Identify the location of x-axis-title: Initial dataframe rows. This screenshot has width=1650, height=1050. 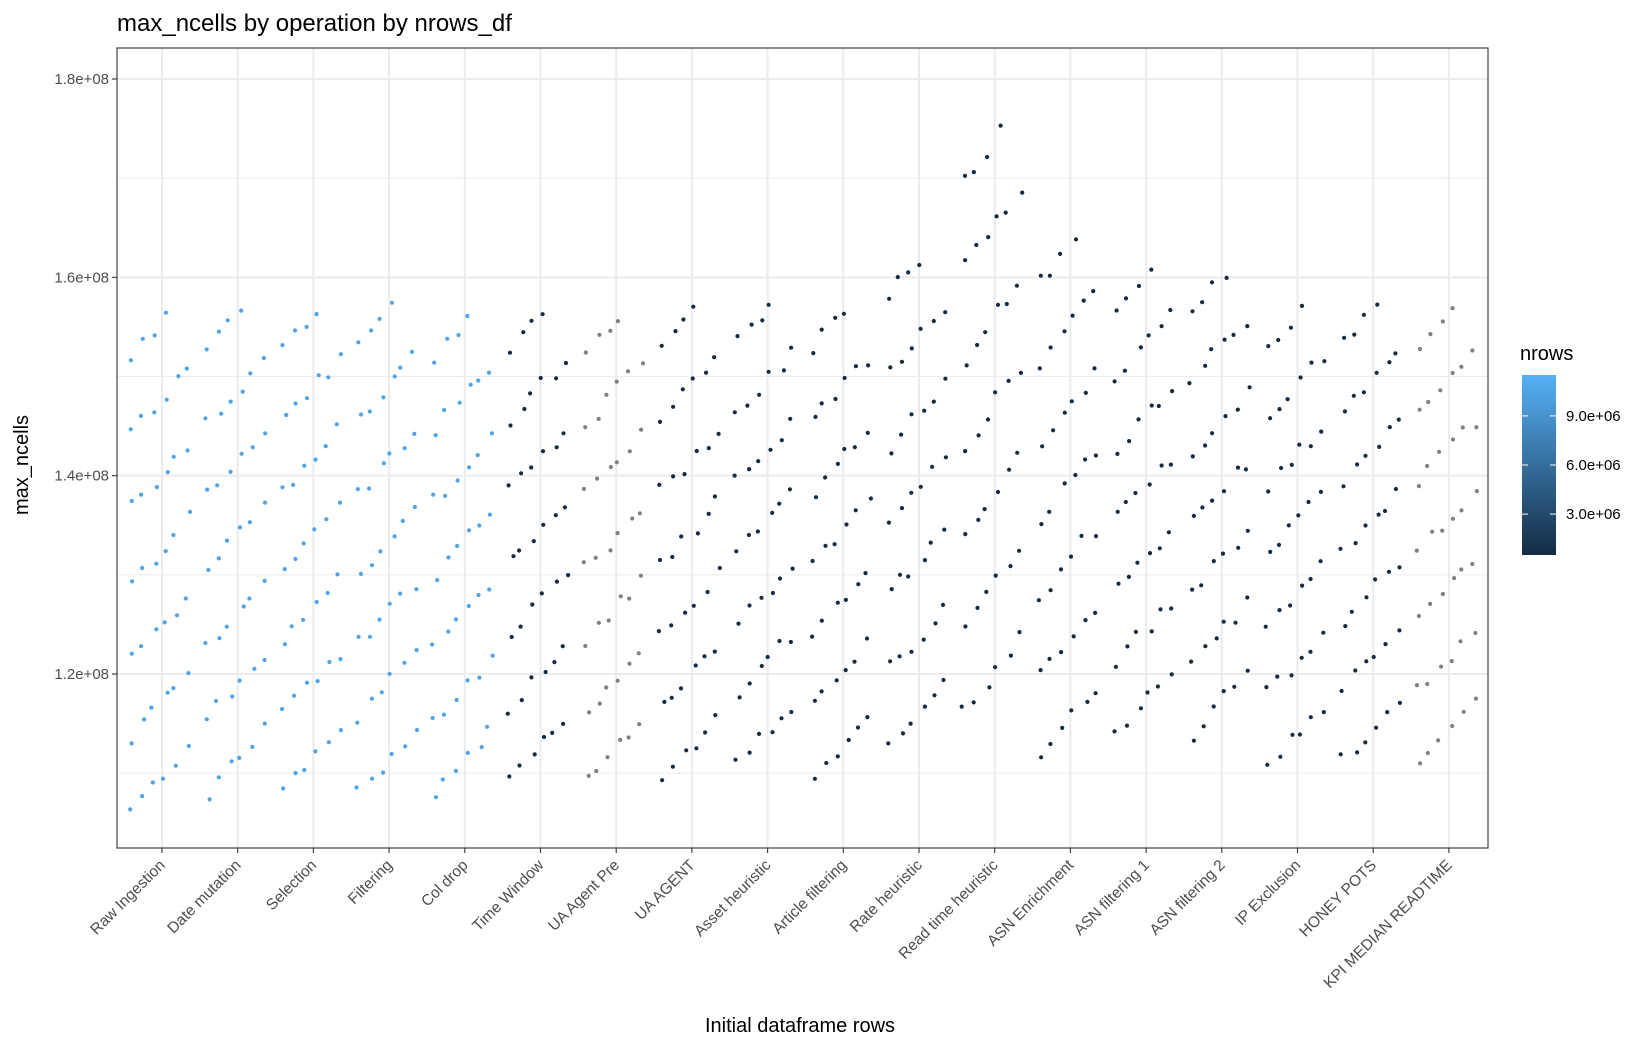
(800, 1026).